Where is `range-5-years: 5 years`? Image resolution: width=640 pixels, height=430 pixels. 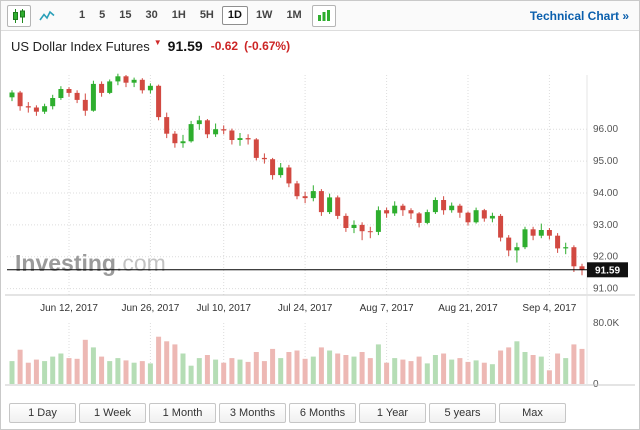
range-5-years: 5 years is located at coordinates (462, 413).